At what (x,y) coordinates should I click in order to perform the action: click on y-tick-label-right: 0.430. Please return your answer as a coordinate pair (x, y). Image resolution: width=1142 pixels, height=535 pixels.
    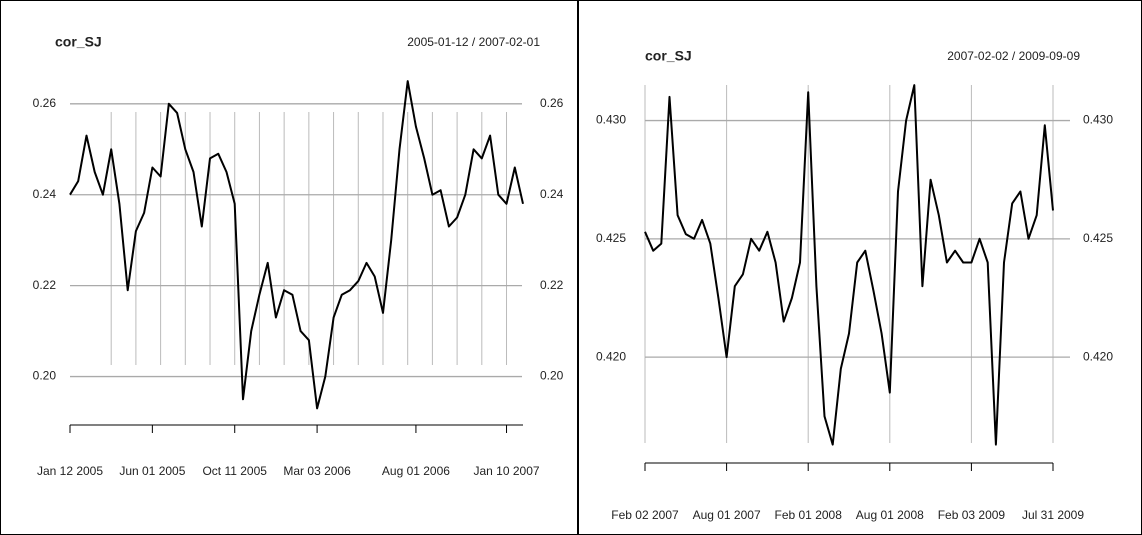
    Looking at the image, I should click on (1098, 120).